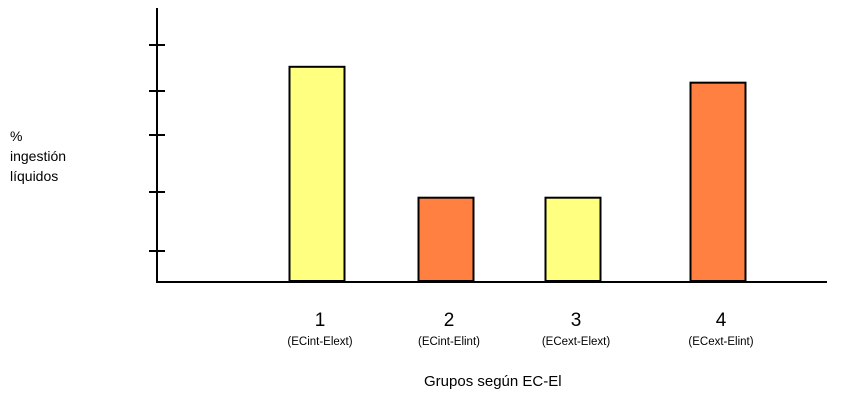 The image size is (841, 401). I want to click on y-axis-label: % ingestión líquidos, so click(38, 156).